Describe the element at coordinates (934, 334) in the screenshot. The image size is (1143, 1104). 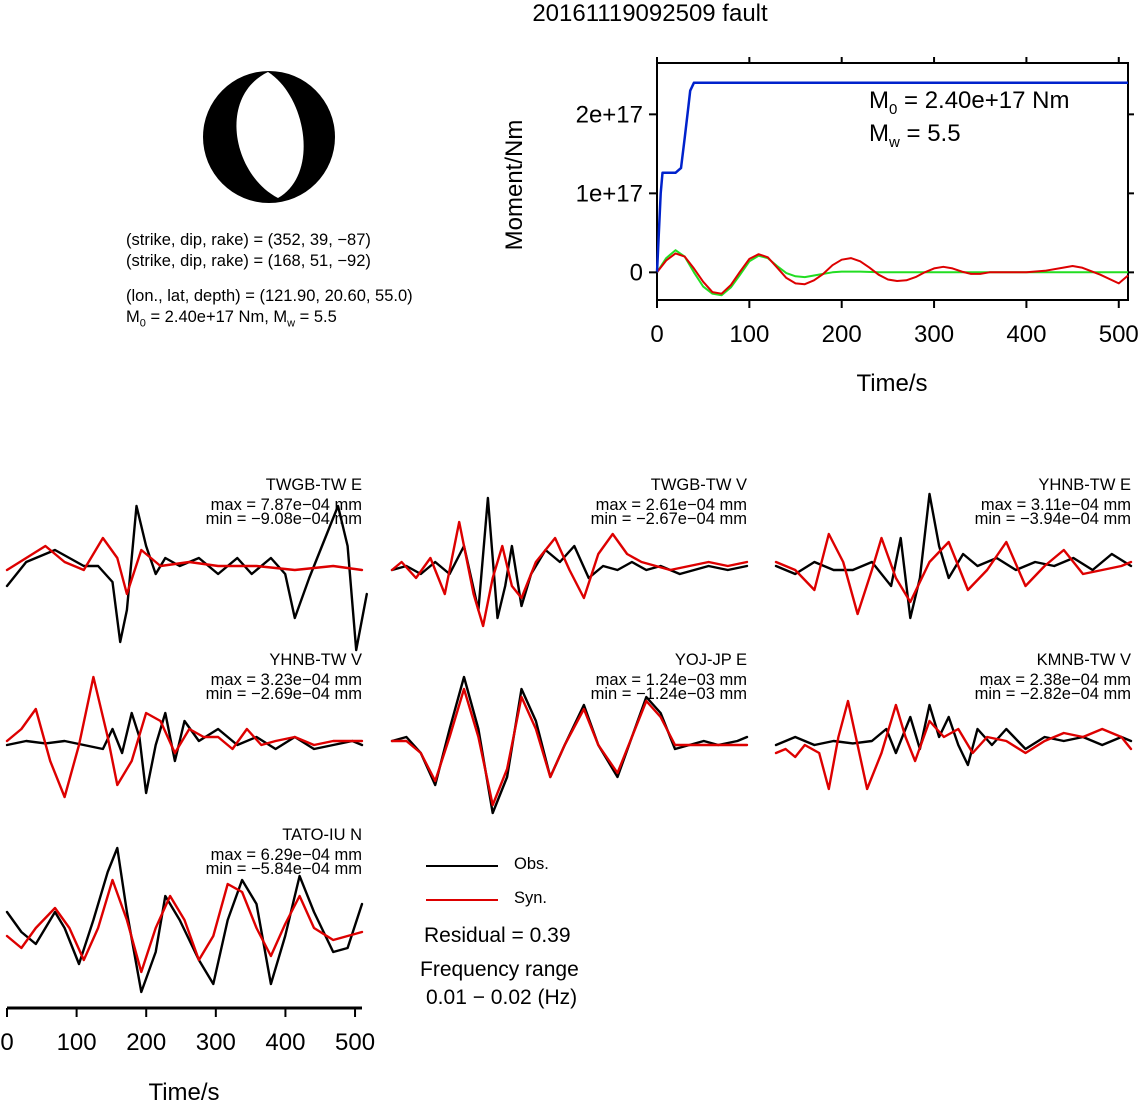
I see `moment-xtick-label: 300` at that location.